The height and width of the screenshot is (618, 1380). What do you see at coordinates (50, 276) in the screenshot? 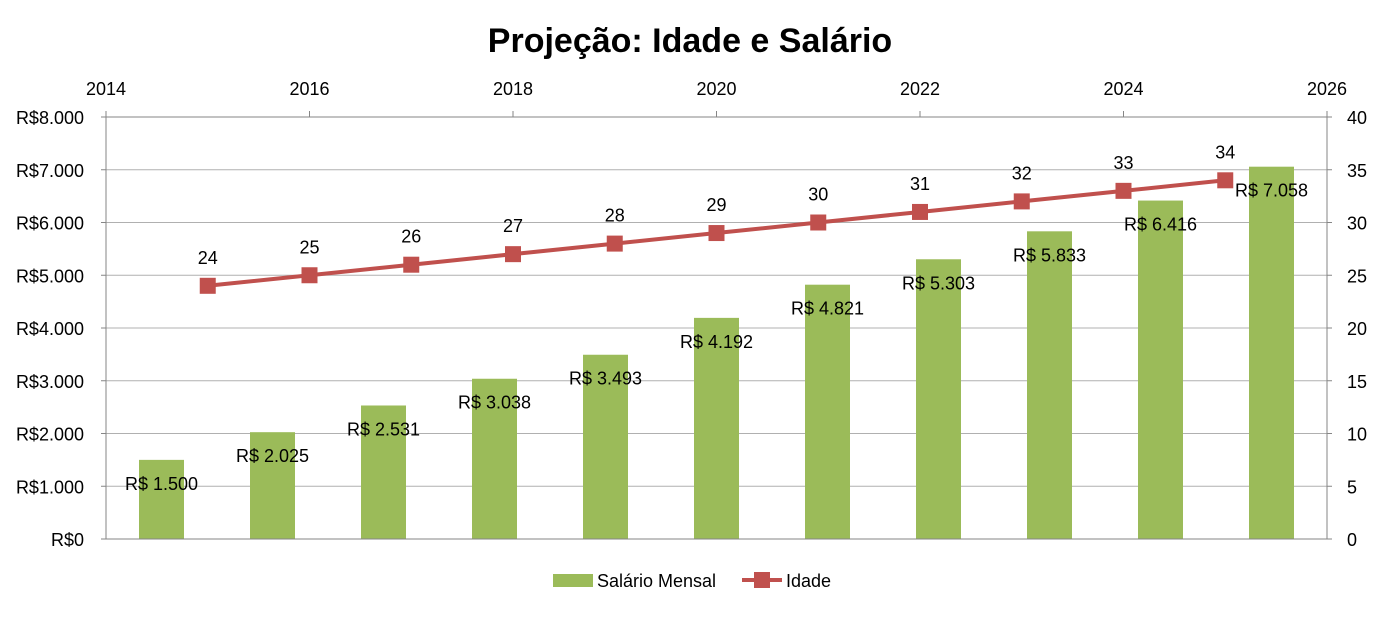
I see `left-axis-tick-label: R$5.000` at bounding box center [50, 276].